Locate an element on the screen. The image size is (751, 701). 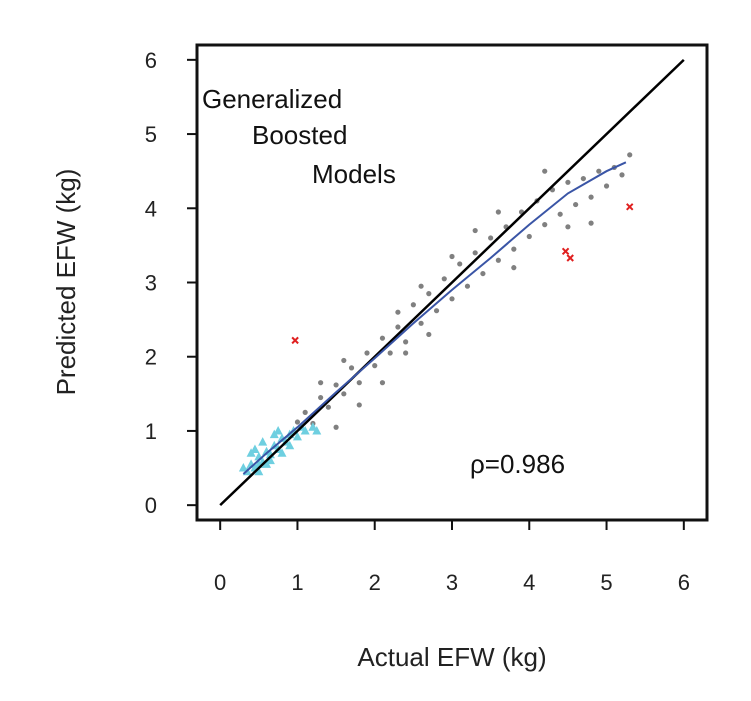
x-tick-label: 5 is located at coordinates (606, 582).